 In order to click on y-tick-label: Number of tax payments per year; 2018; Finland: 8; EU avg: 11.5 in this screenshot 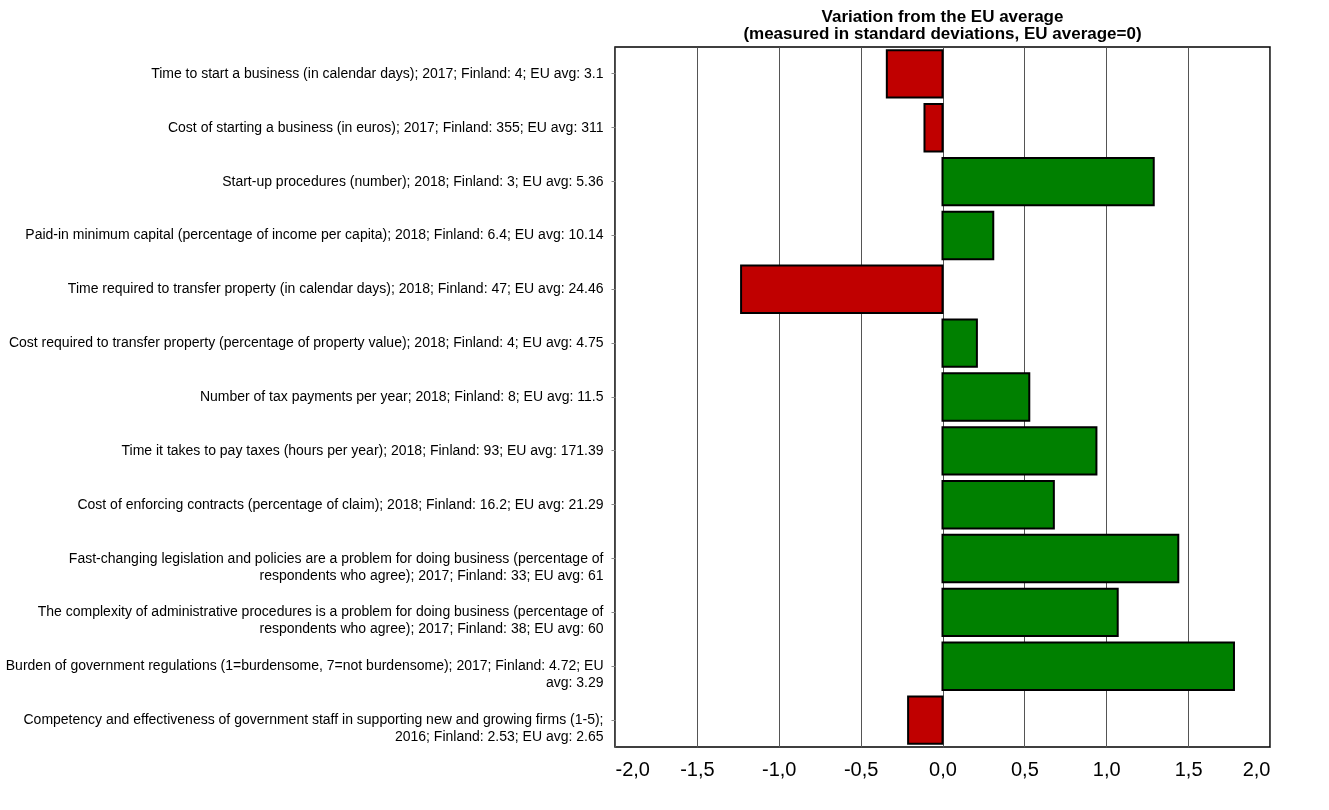, I will do `click(401, 396)`.